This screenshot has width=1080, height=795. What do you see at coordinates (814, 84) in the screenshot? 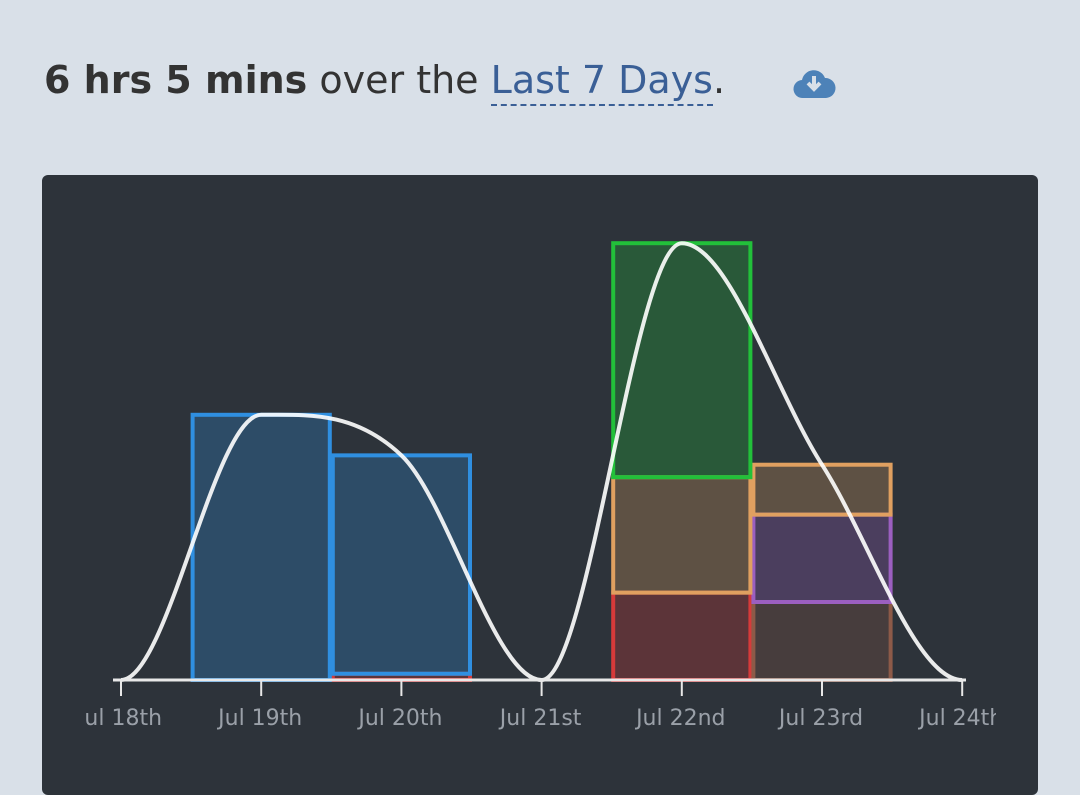
I see `download-icon` at bounding box center [814, 84].